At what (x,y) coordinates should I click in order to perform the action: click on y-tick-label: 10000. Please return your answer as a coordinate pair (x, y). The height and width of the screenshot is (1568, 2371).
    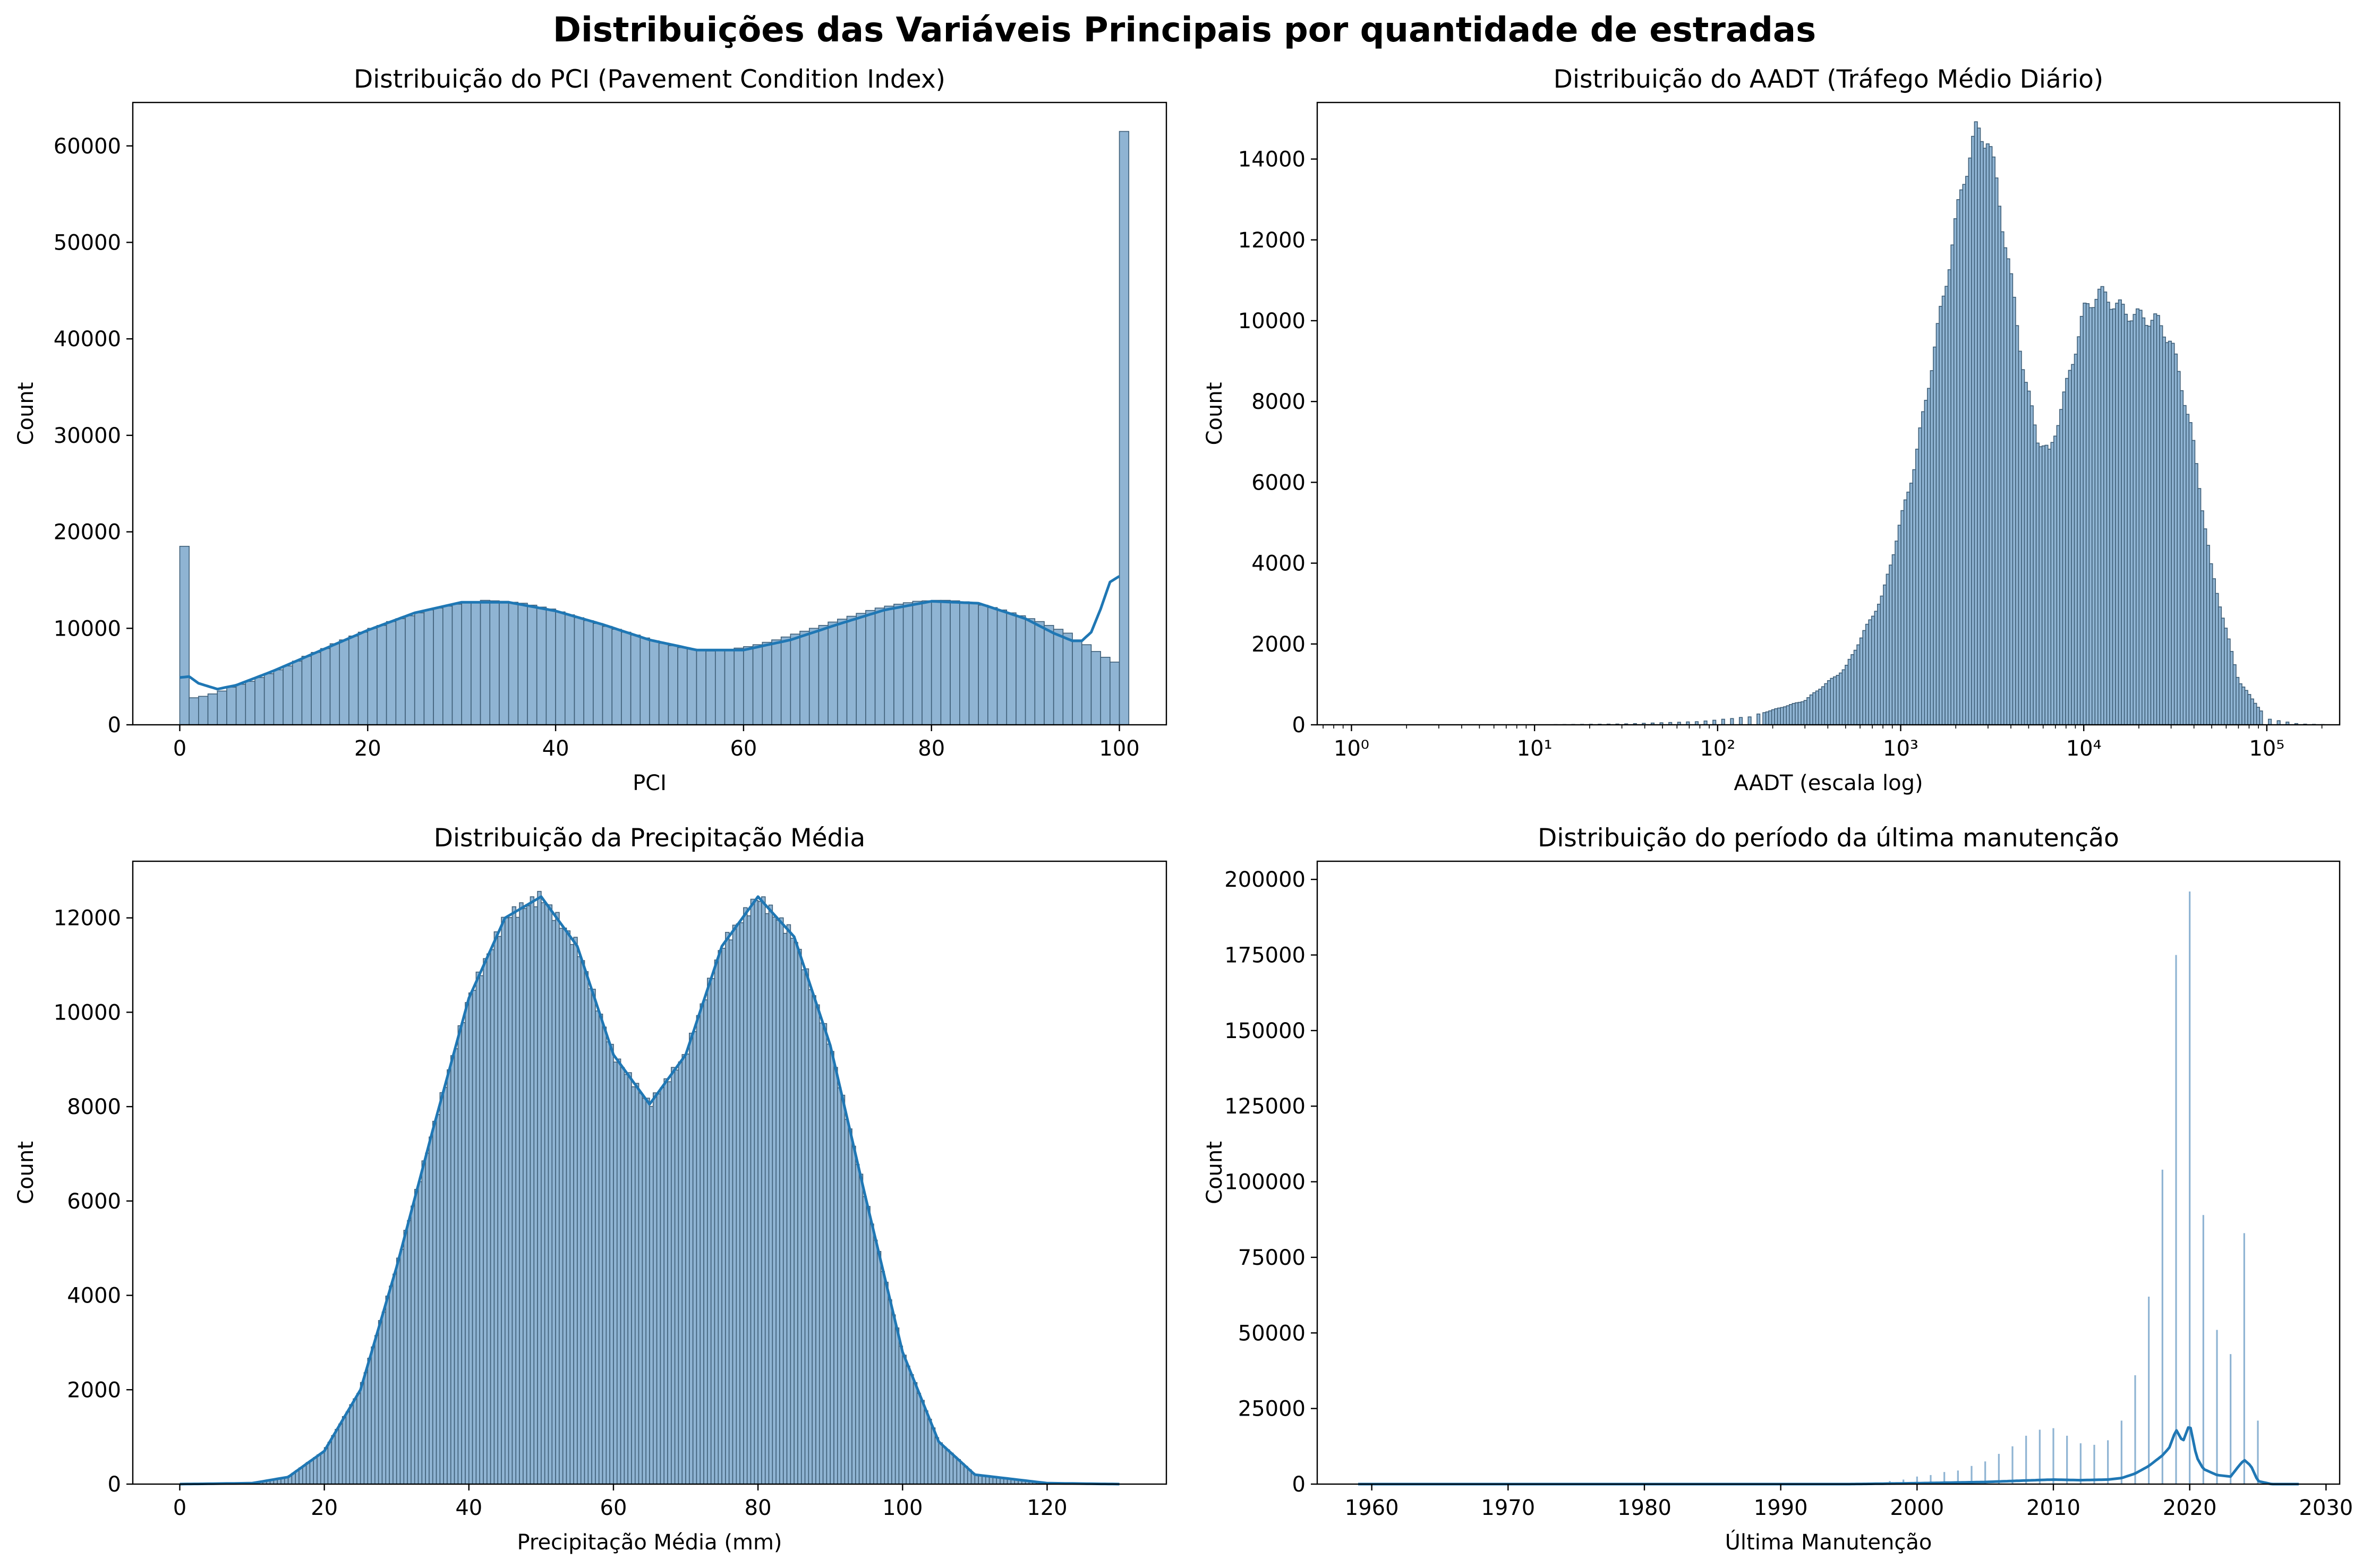
    Looking at the image, I should click on (87, 628).